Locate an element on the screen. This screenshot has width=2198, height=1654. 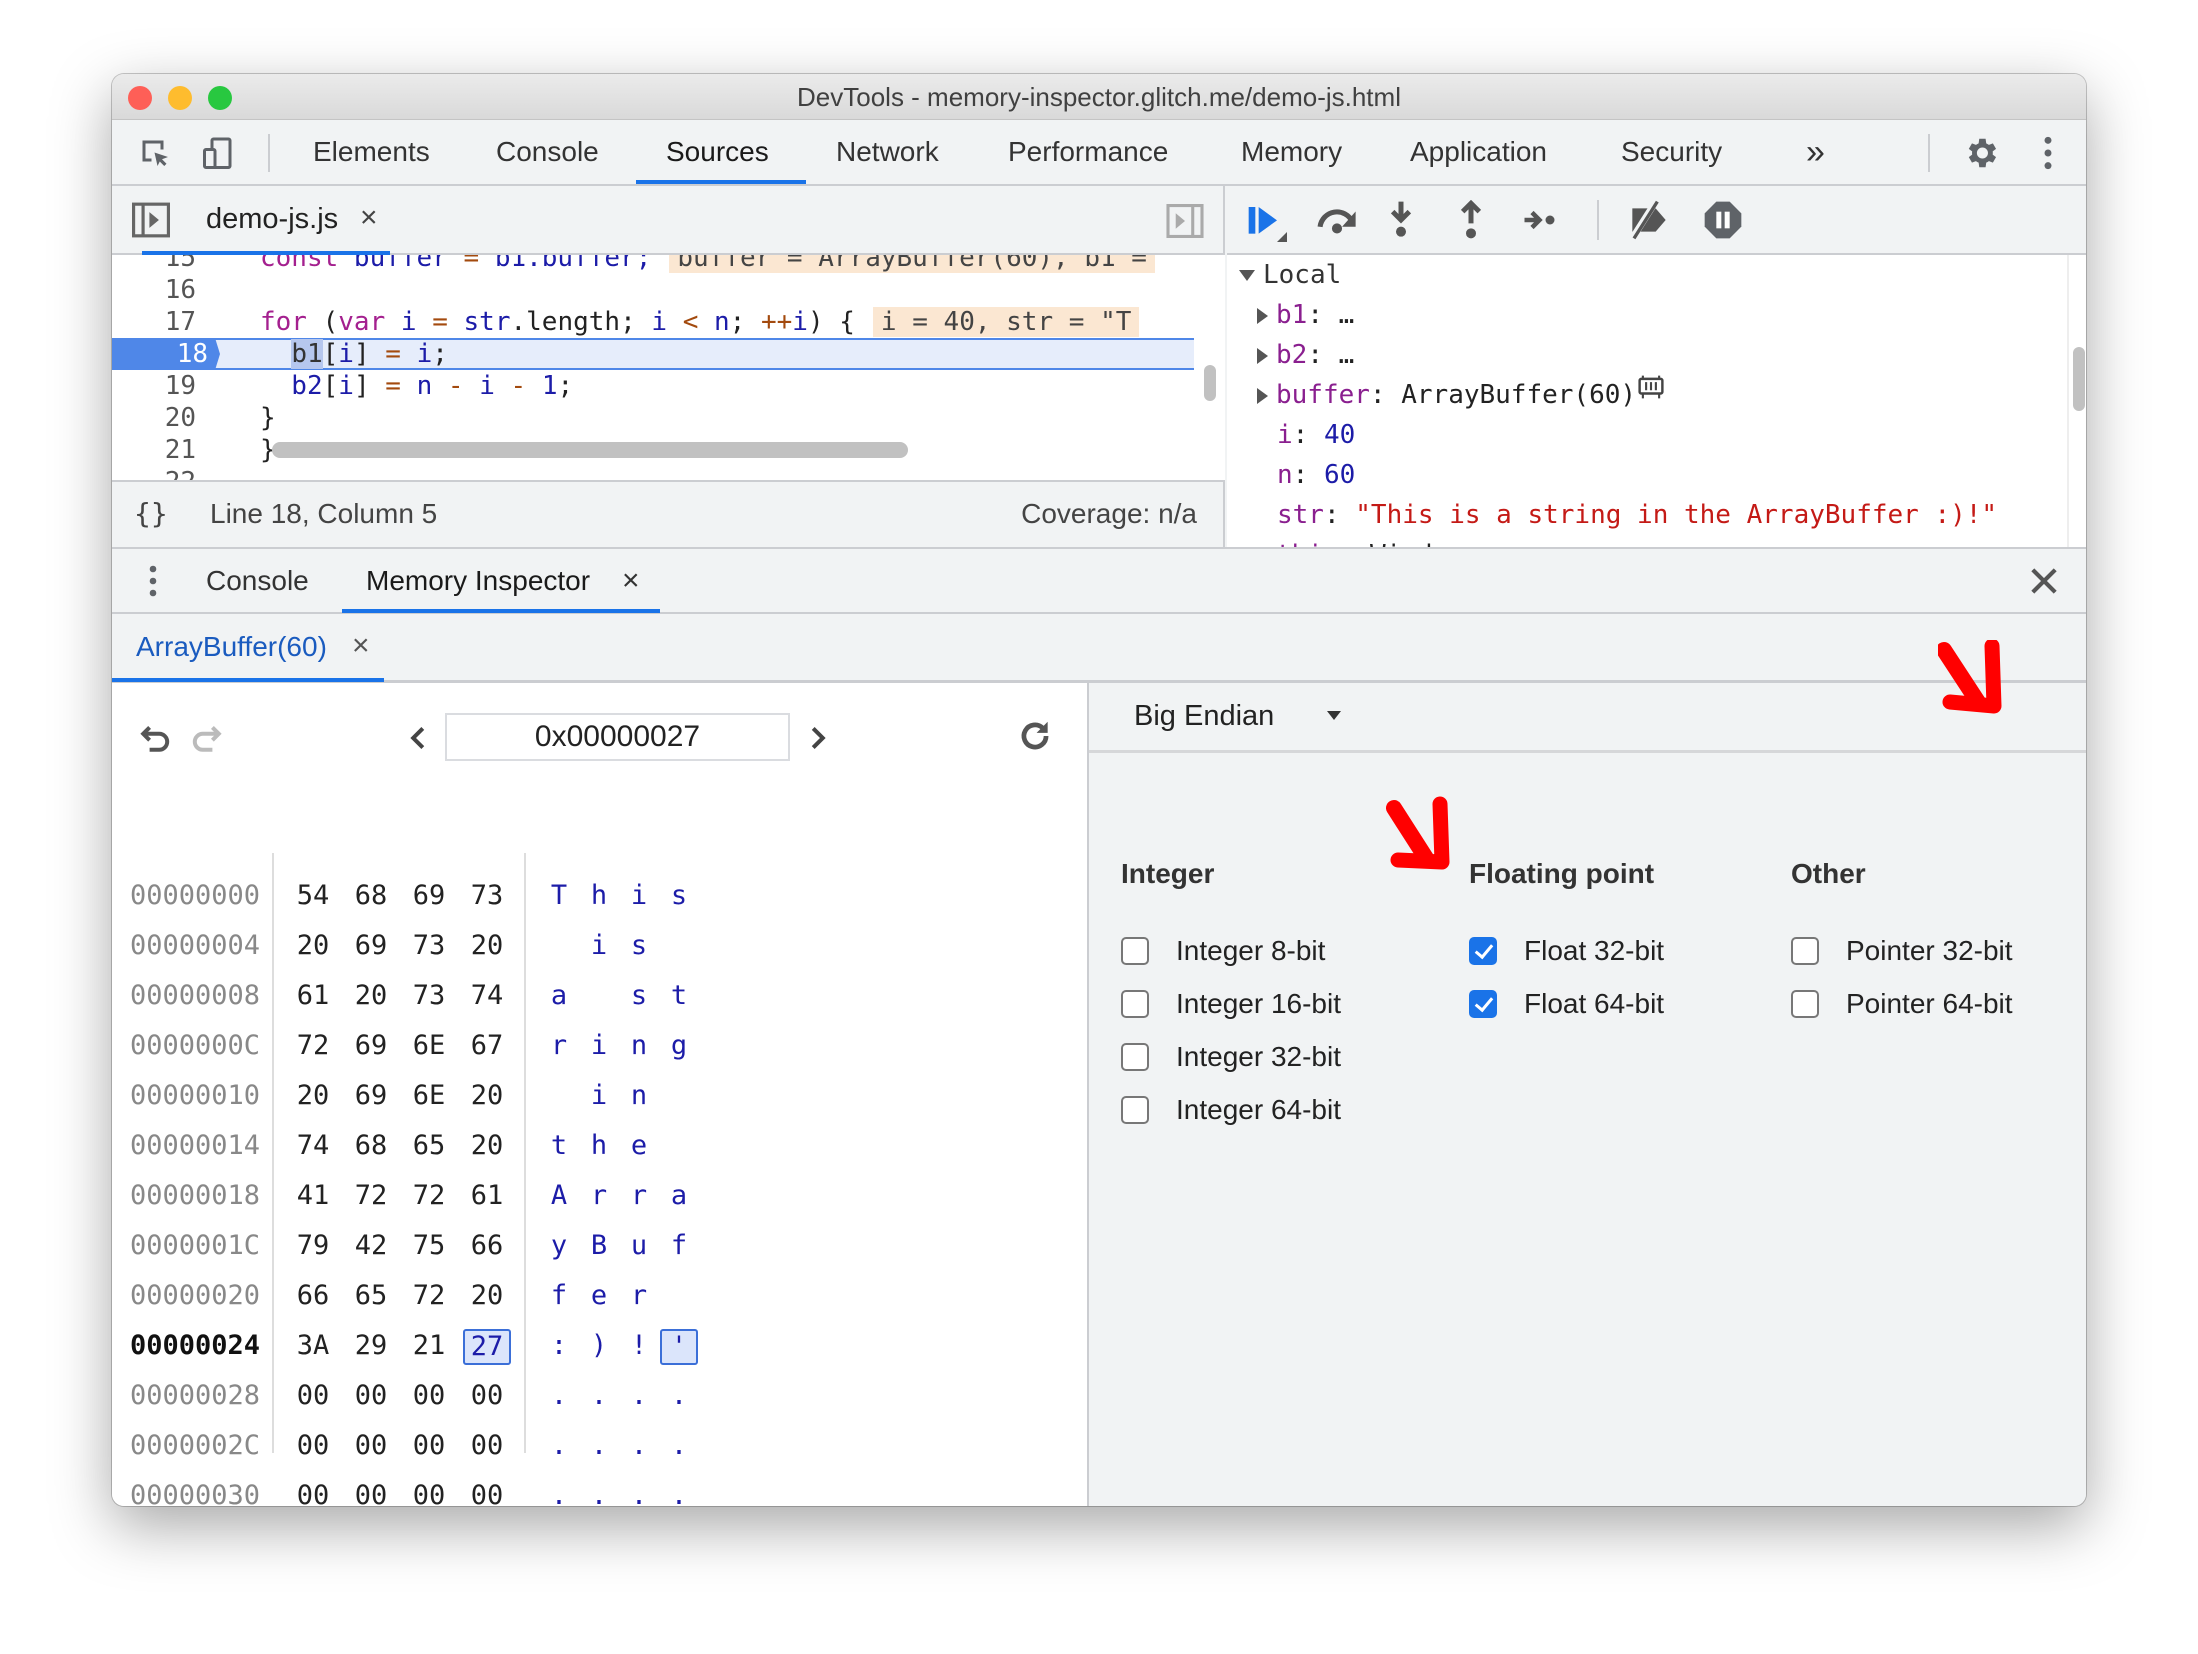
toggle-debugger-icon is located at coordinates (1185, 224).